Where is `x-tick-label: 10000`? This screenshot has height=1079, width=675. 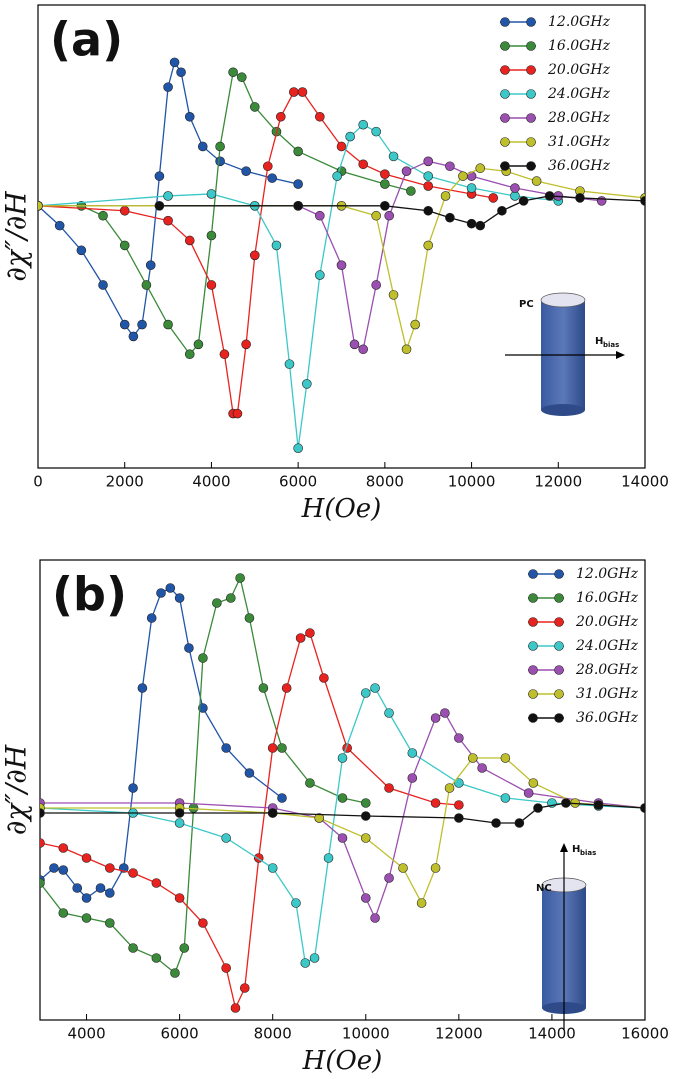 x-tick-label: 10000 is located at coordinates (366, 1034).